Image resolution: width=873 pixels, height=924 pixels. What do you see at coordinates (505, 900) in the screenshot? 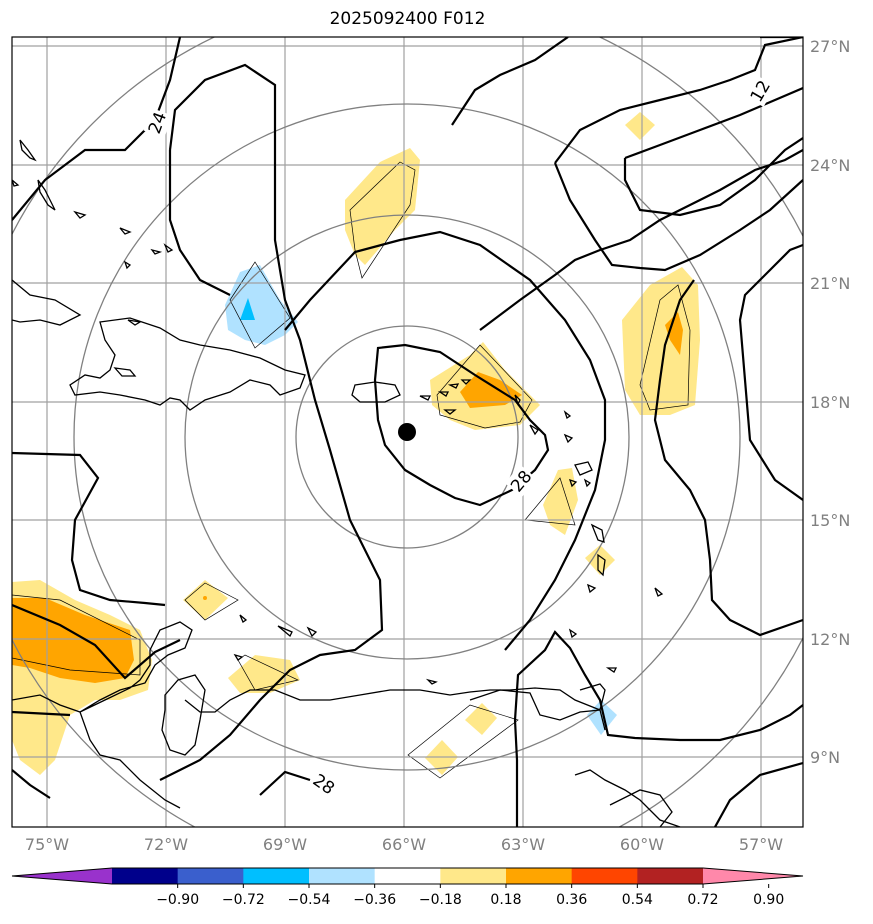
I see `colorbar-tick-label: 0.18` at bounding box center [505, 900].